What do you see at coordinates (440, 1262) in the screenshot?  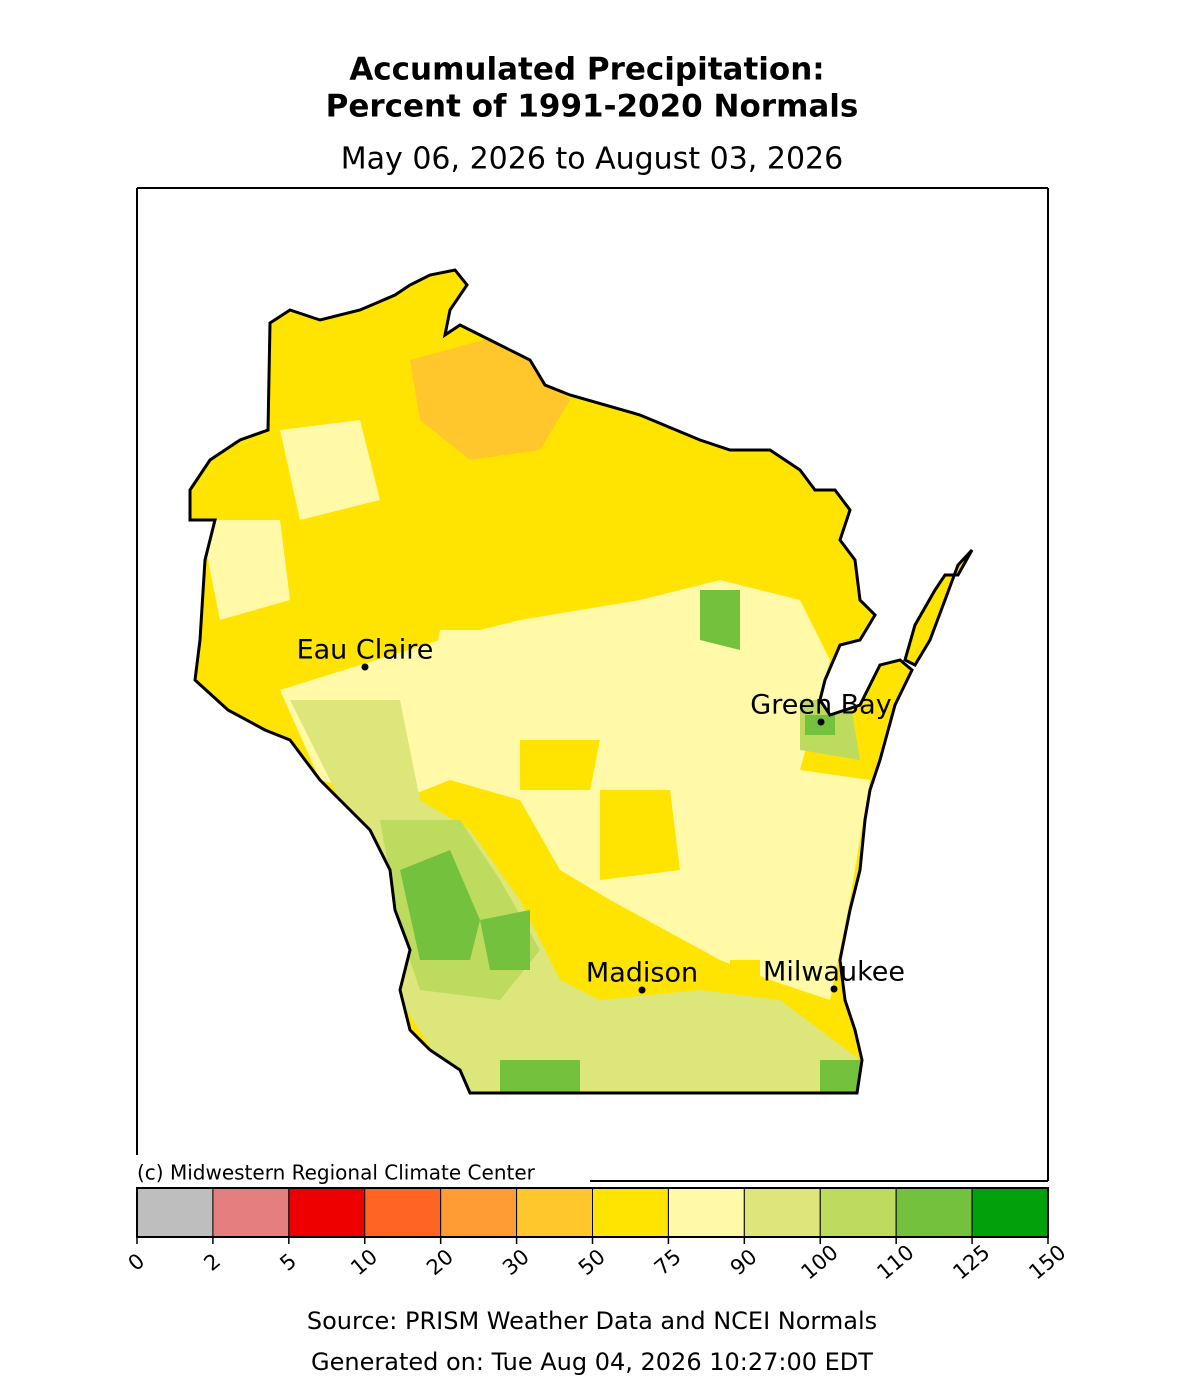 I see `colorbar-tick-label: 20` at bounding box center [440, 1262].